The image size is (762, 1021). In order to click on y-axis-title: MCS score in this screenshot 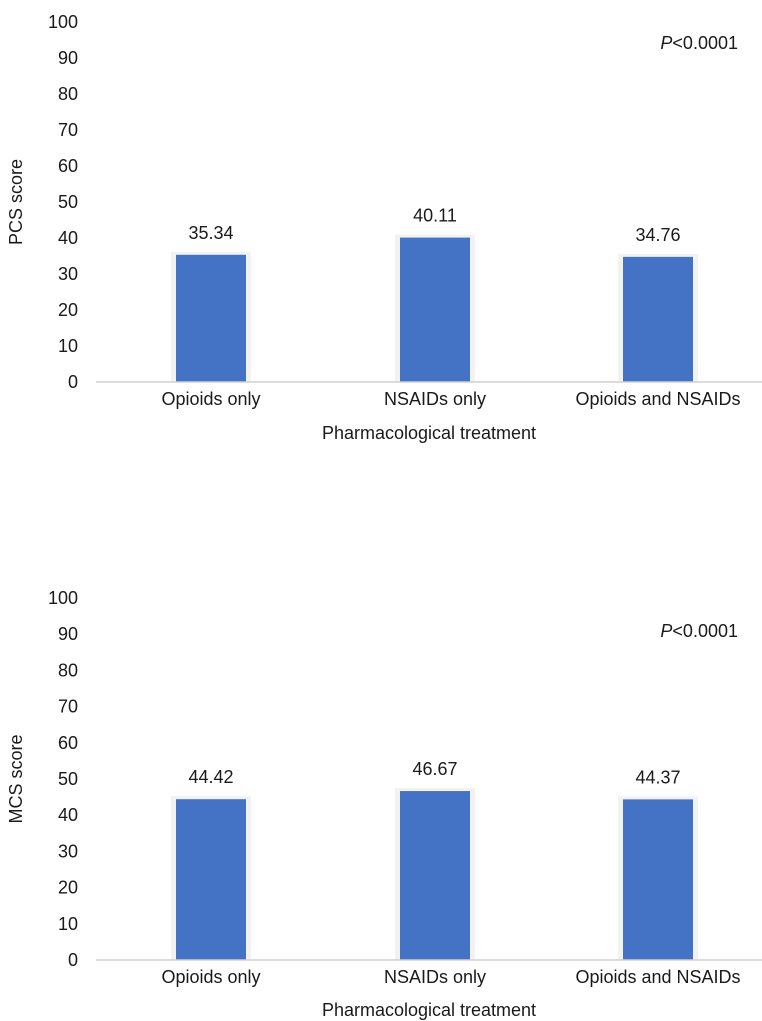, I will do `click(16, 778)`.